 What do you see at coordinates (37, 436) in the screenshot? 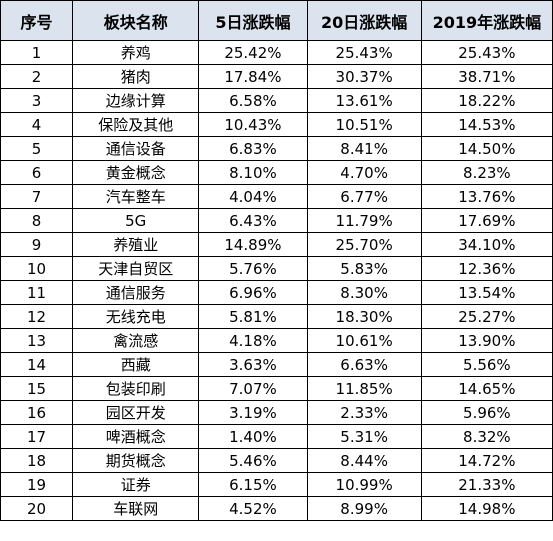
I see `cell-seq: 17` at bounding box center [37, 436].